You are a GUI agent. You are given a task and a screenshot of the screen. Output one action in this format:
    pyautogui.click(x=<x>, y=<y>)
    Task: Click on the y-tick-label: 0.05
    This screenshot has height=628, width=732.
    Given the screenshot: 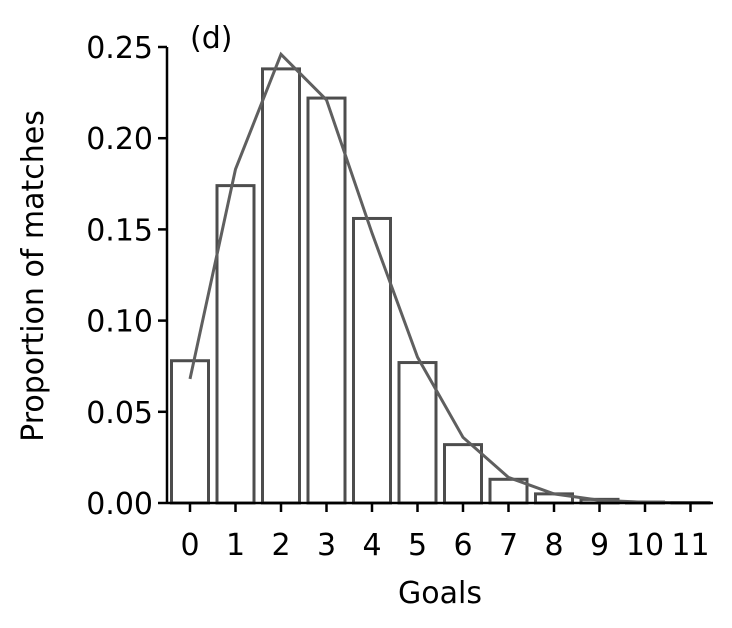 What is the action you would take?
    pyautogui.click(x=119, y=413)
    